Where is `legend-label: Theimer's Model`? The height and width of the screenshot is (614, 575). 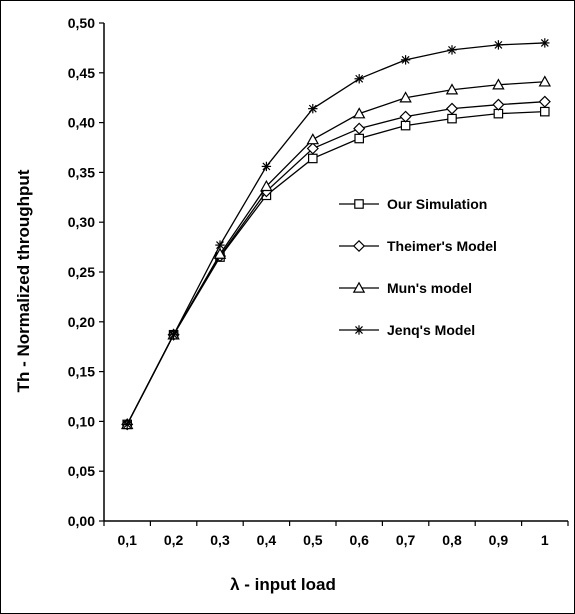 legend-label: Theimer's Model is located at coordinates (442, 246).